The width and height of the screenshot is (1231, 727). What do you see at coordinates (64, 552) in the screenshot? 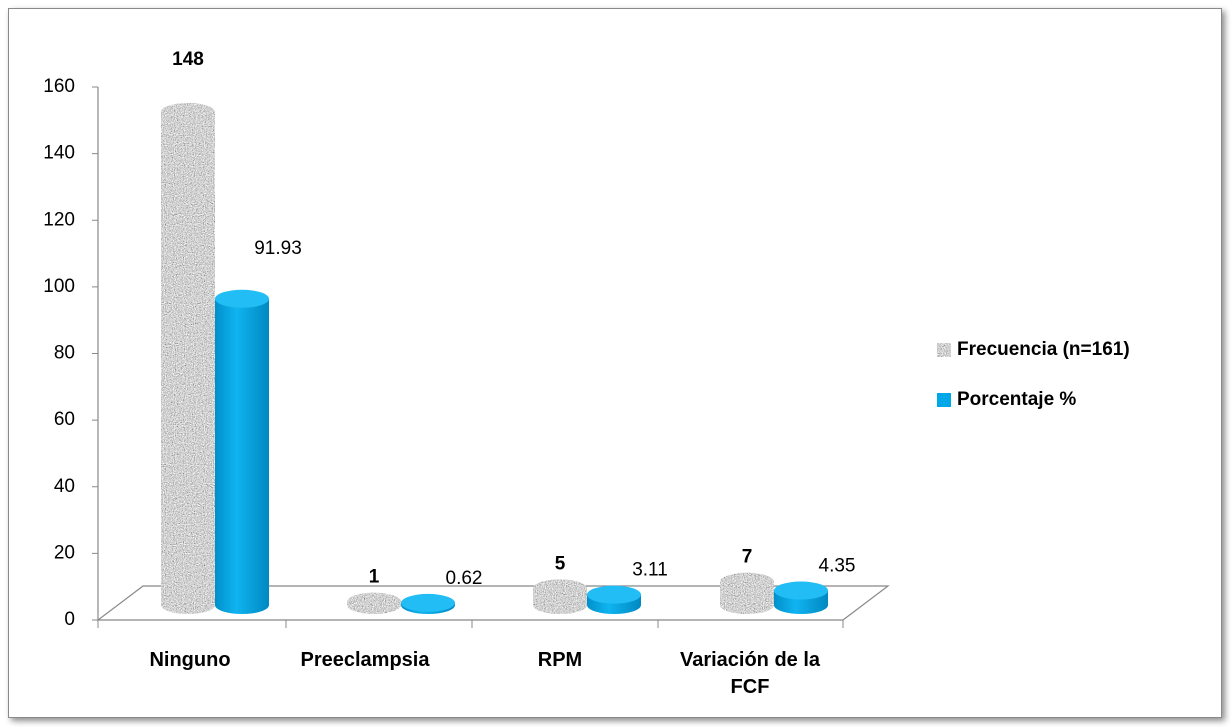
I see `y-tick-label: 20` at bounding box center [64, 552].